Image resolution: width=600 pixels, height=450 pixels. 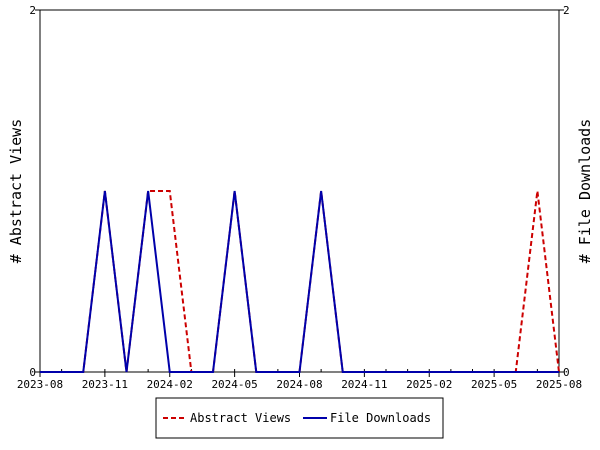 What do you see at coordinates (380, 418) in the screenshot?
I see `legend-label-file-downloads: File Downloads` at bounding box center [380, 418].